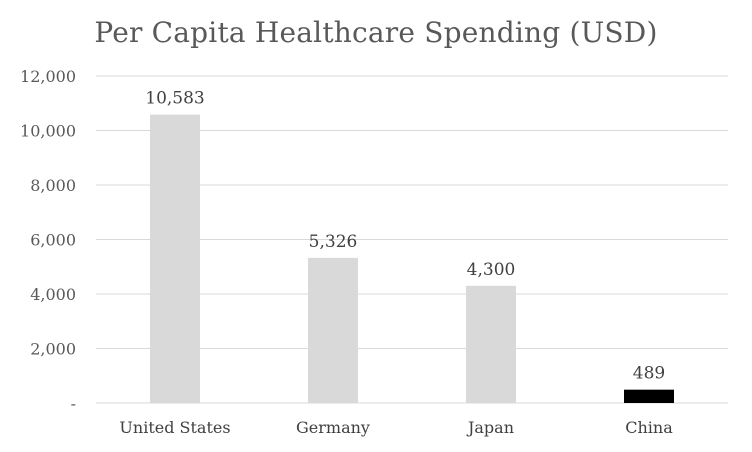 This screenshot has width=752, height=452. Describe the element at coordinates (53, 294) in the screenshot. I see `y-tick-label: 4,000` at that location.